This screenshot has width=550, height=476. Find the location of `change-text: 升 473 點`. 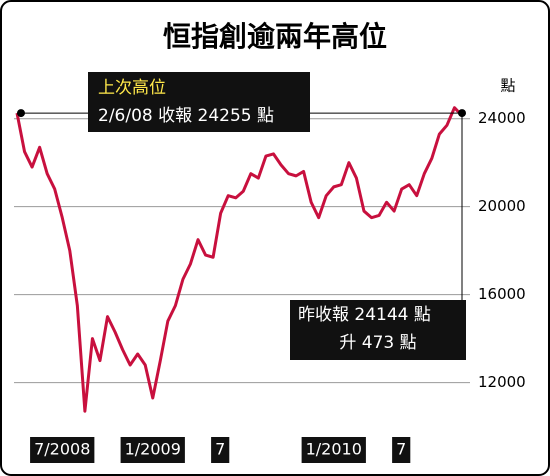

change-text: 升 473 點 is located at coordinates (377, 343).